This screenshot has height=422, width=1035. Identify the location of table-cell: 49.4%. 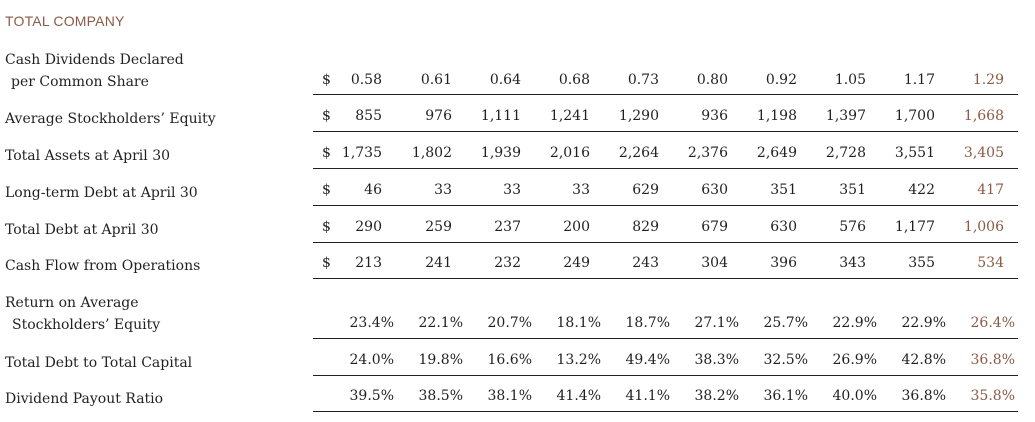
(647, 360).